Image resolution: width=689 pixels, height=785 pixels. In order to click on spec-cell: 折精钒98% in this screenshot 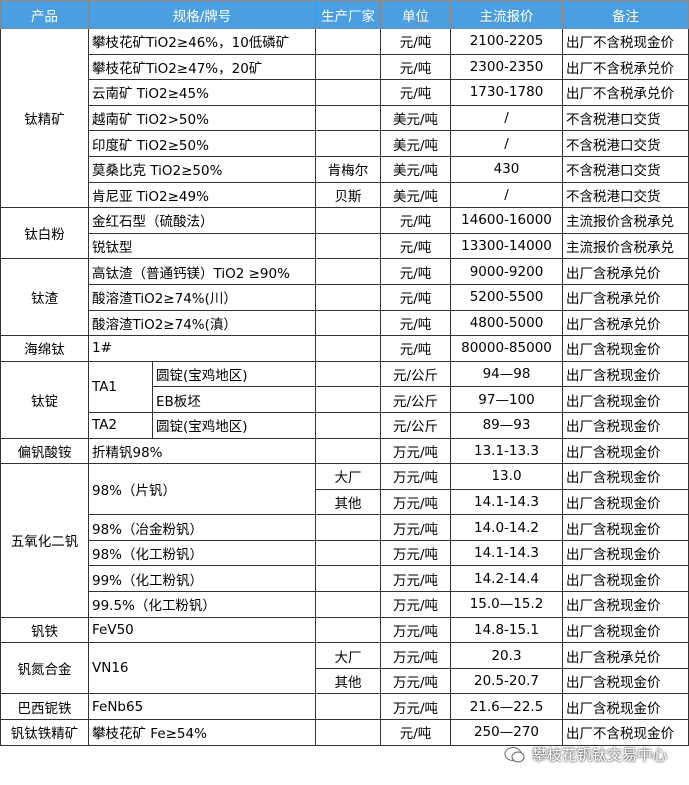, I will do `click(202, 451)`.